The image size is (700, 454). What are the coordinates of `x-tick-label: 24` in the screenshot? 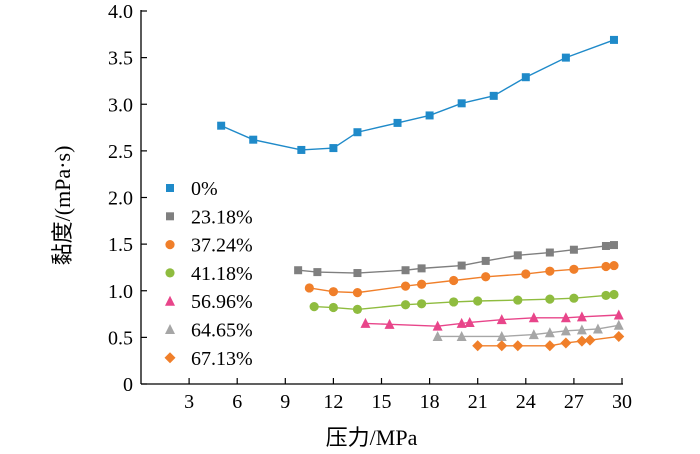 It's located at (526, 402).